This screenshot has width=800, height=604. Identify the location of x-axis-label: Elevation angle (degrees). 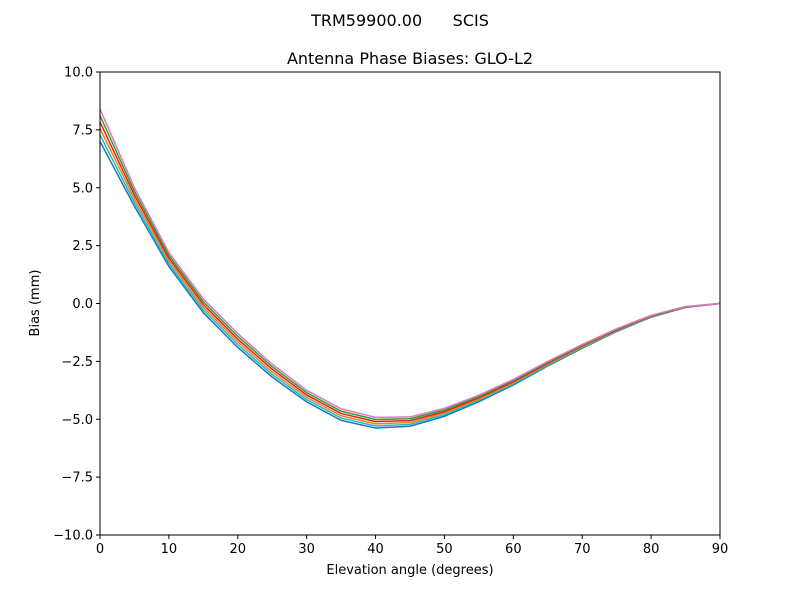
(409, 570).